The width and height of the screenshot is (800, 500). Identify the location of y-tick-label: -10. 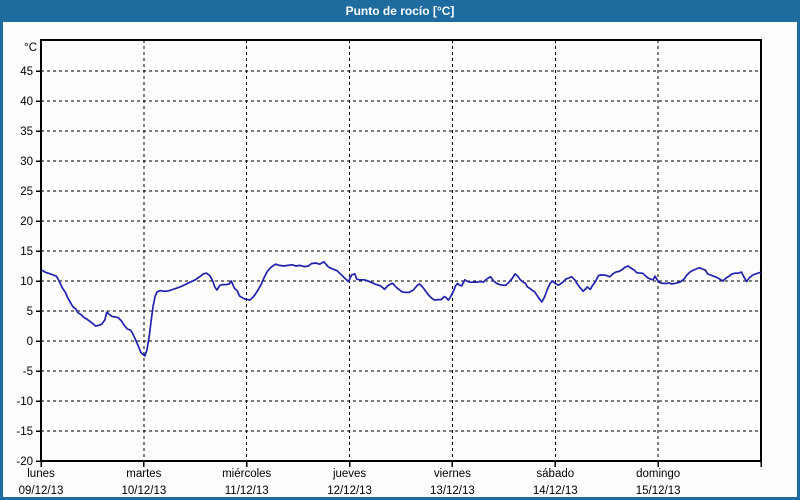
(24, 402).